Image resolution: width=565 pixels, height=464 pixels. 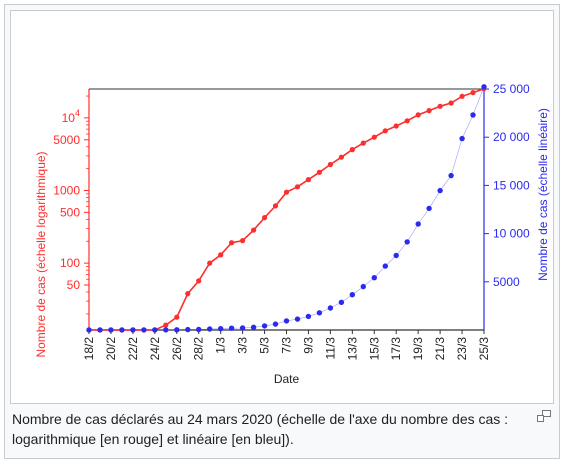 I want to click on x-axis-tick-label: 7/3, so click(x=287, y=345).